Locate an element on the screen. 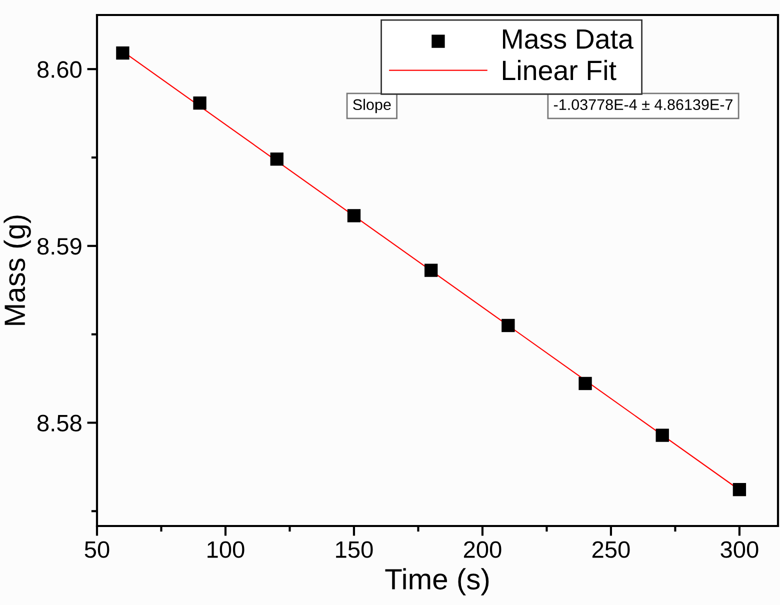 Image resolution: width=780 pixels, height=605 pixels. y-tick-label: 8.58 is located at coordinates (59, 423).